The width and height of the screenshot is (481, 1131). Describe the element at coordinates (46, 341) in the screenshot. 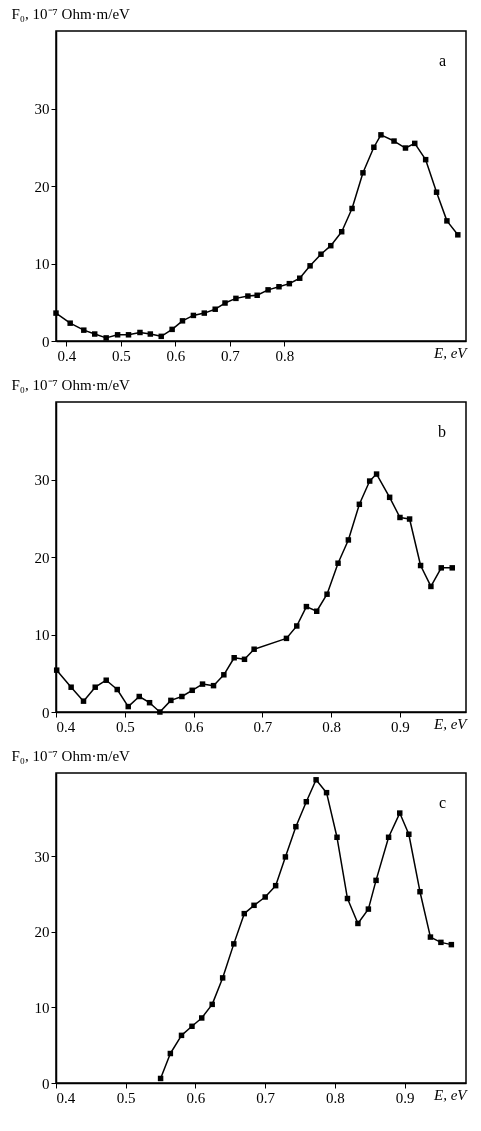

I see `y-tick-label: 0` at that location.